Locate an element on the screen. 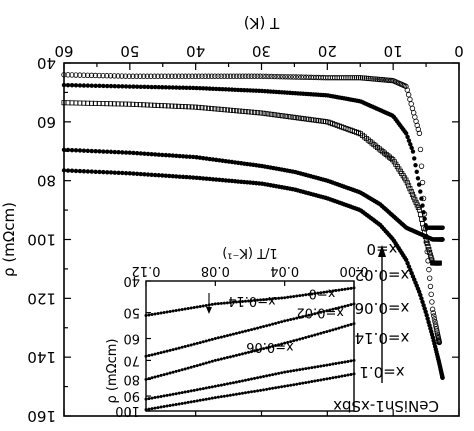  inset-fit-line is located at coordinates (250, 380).